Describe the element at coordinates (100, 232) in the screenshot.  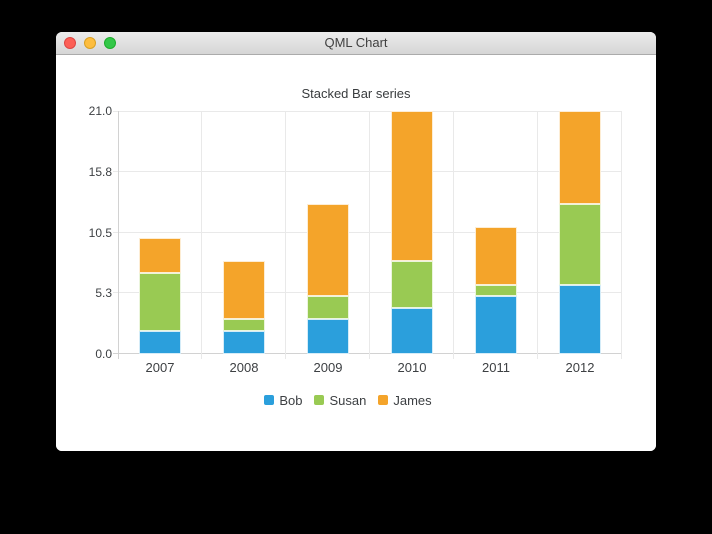
I see `y-tick-label: 10.5` at that location.